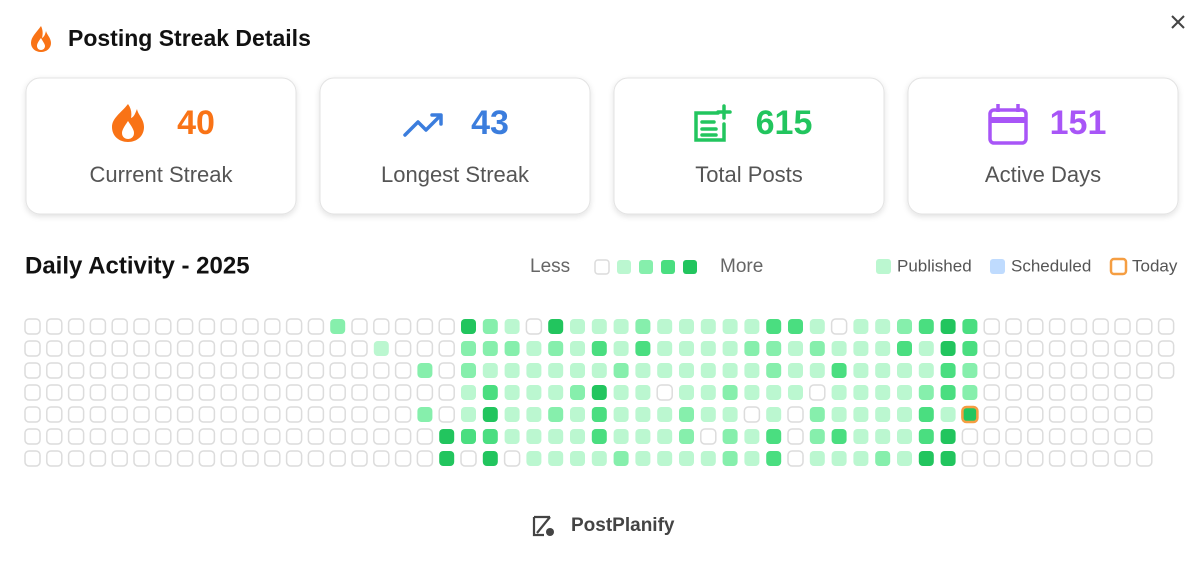 The width and height of the screenshot is (1200, 570). Describe the element at coordinates (455, 174) in the screenshot. I see `stat-label: Longest Streak` at that location.